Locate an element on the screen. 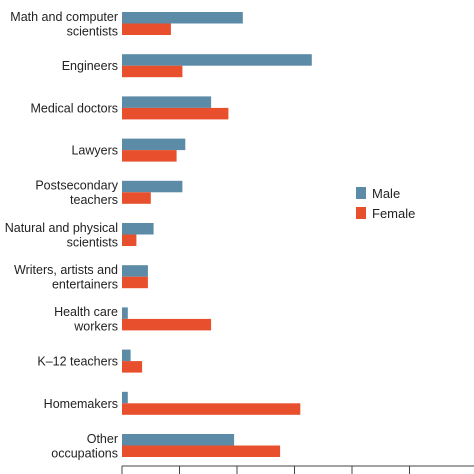  legend: Male Female is located at coordinates (385, 203).